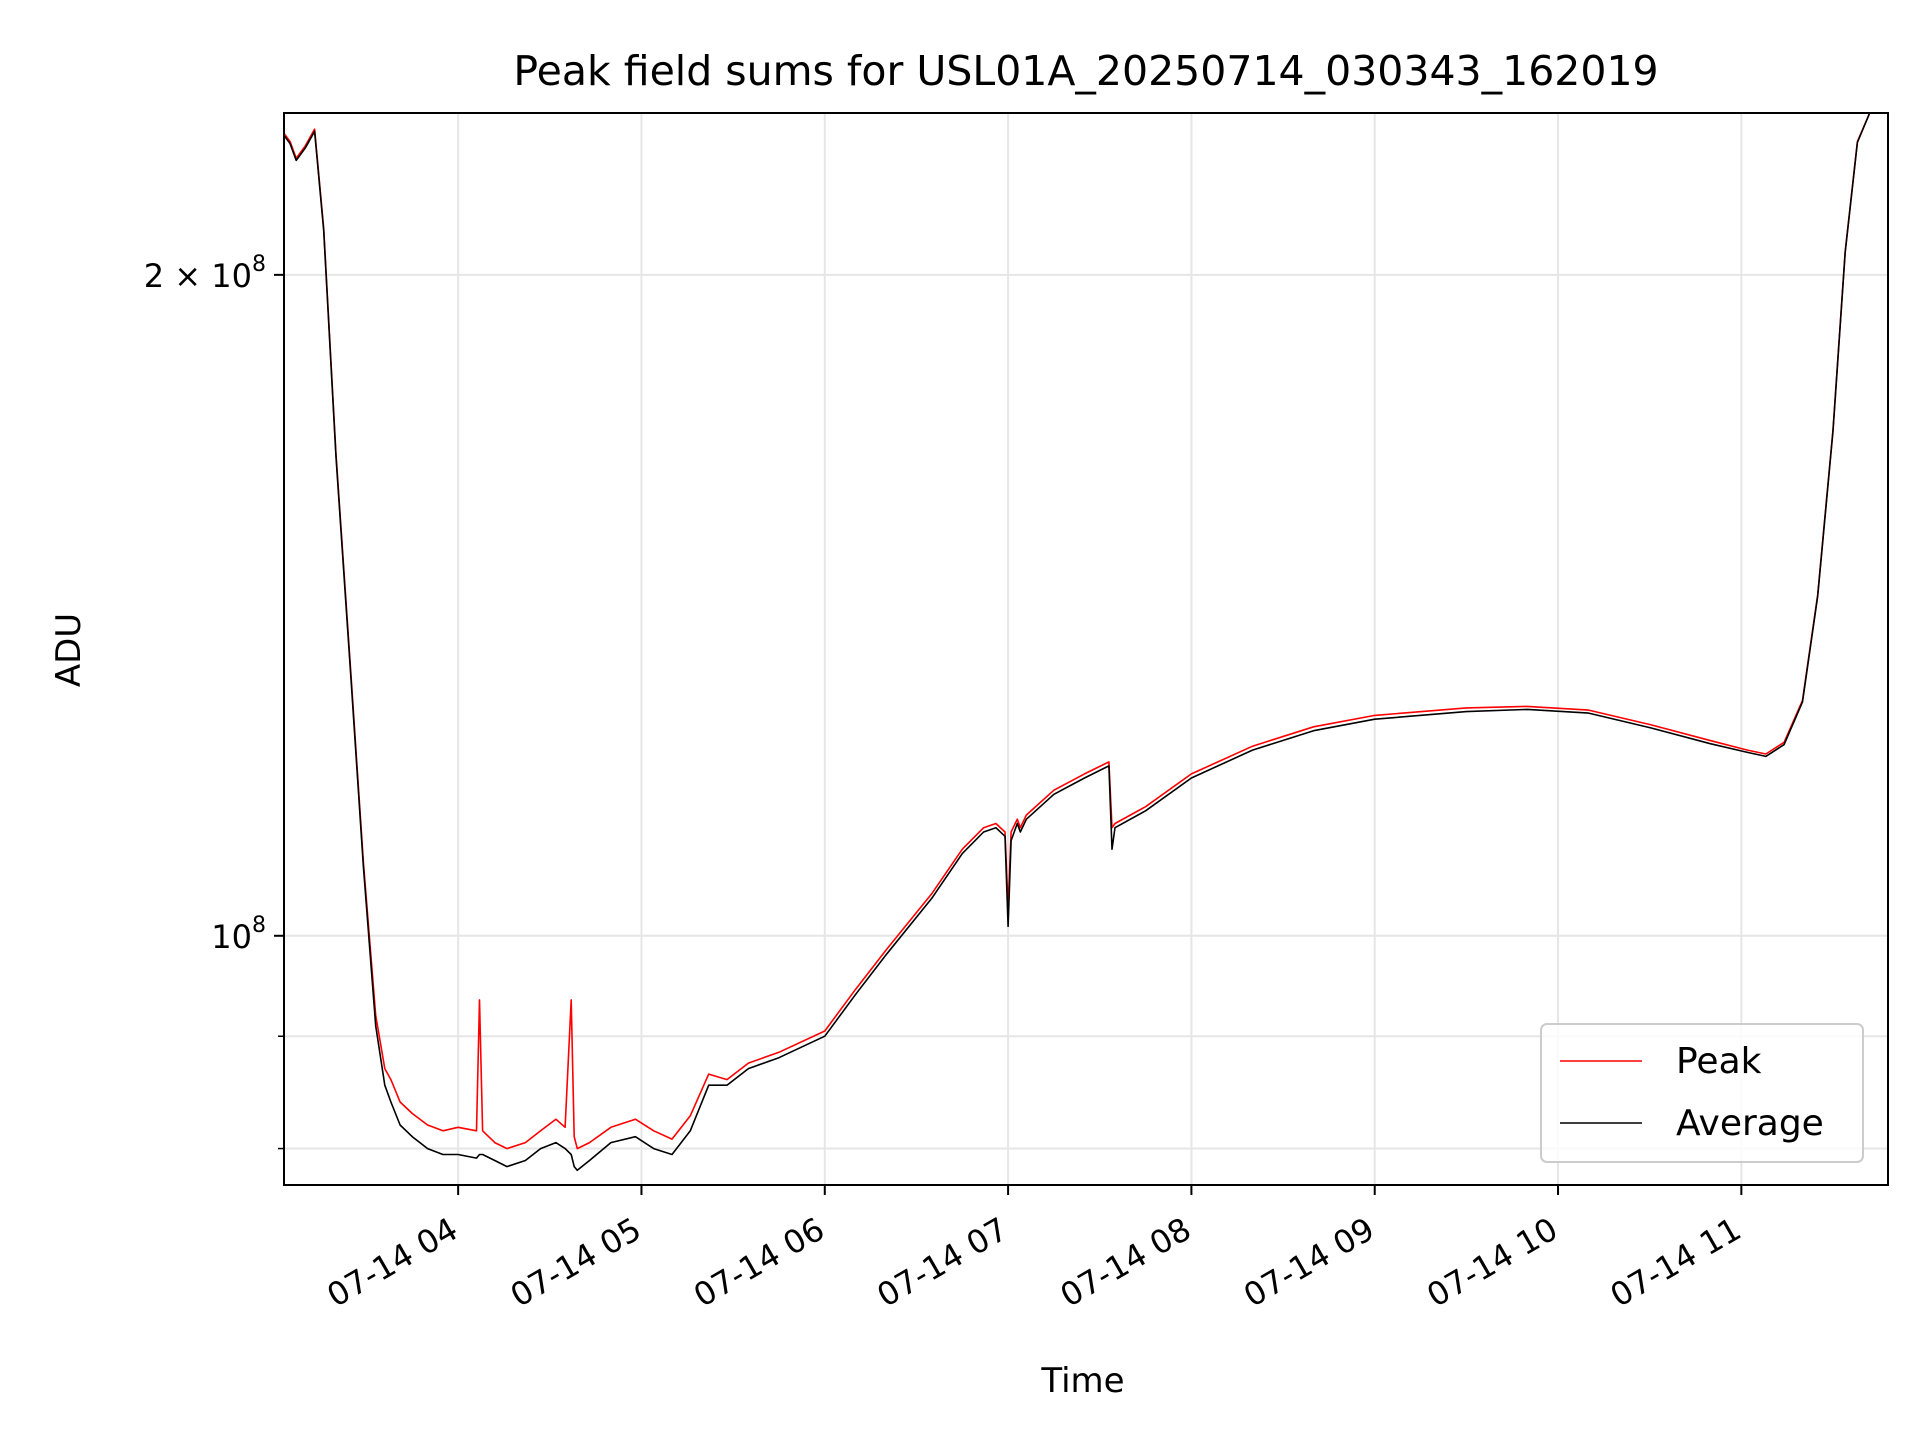 Image resolution: width=1920 pixels, height=1440 pixels. I want to click on y-tick-label-base: 2 × 10, so click(198, 276).